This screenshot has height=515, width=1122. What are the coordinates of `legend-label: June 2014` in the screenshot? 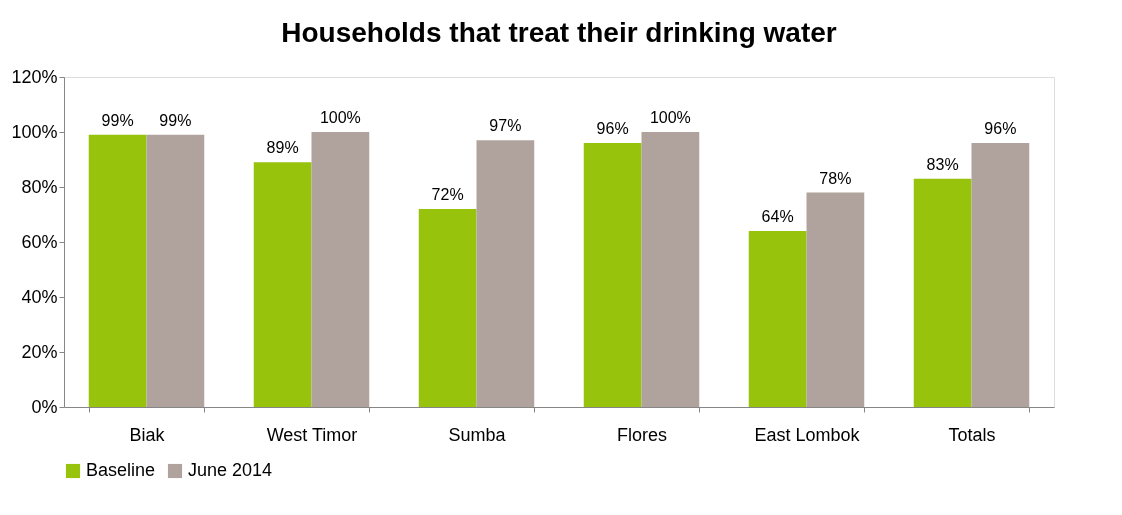 It's located at (230, 470).